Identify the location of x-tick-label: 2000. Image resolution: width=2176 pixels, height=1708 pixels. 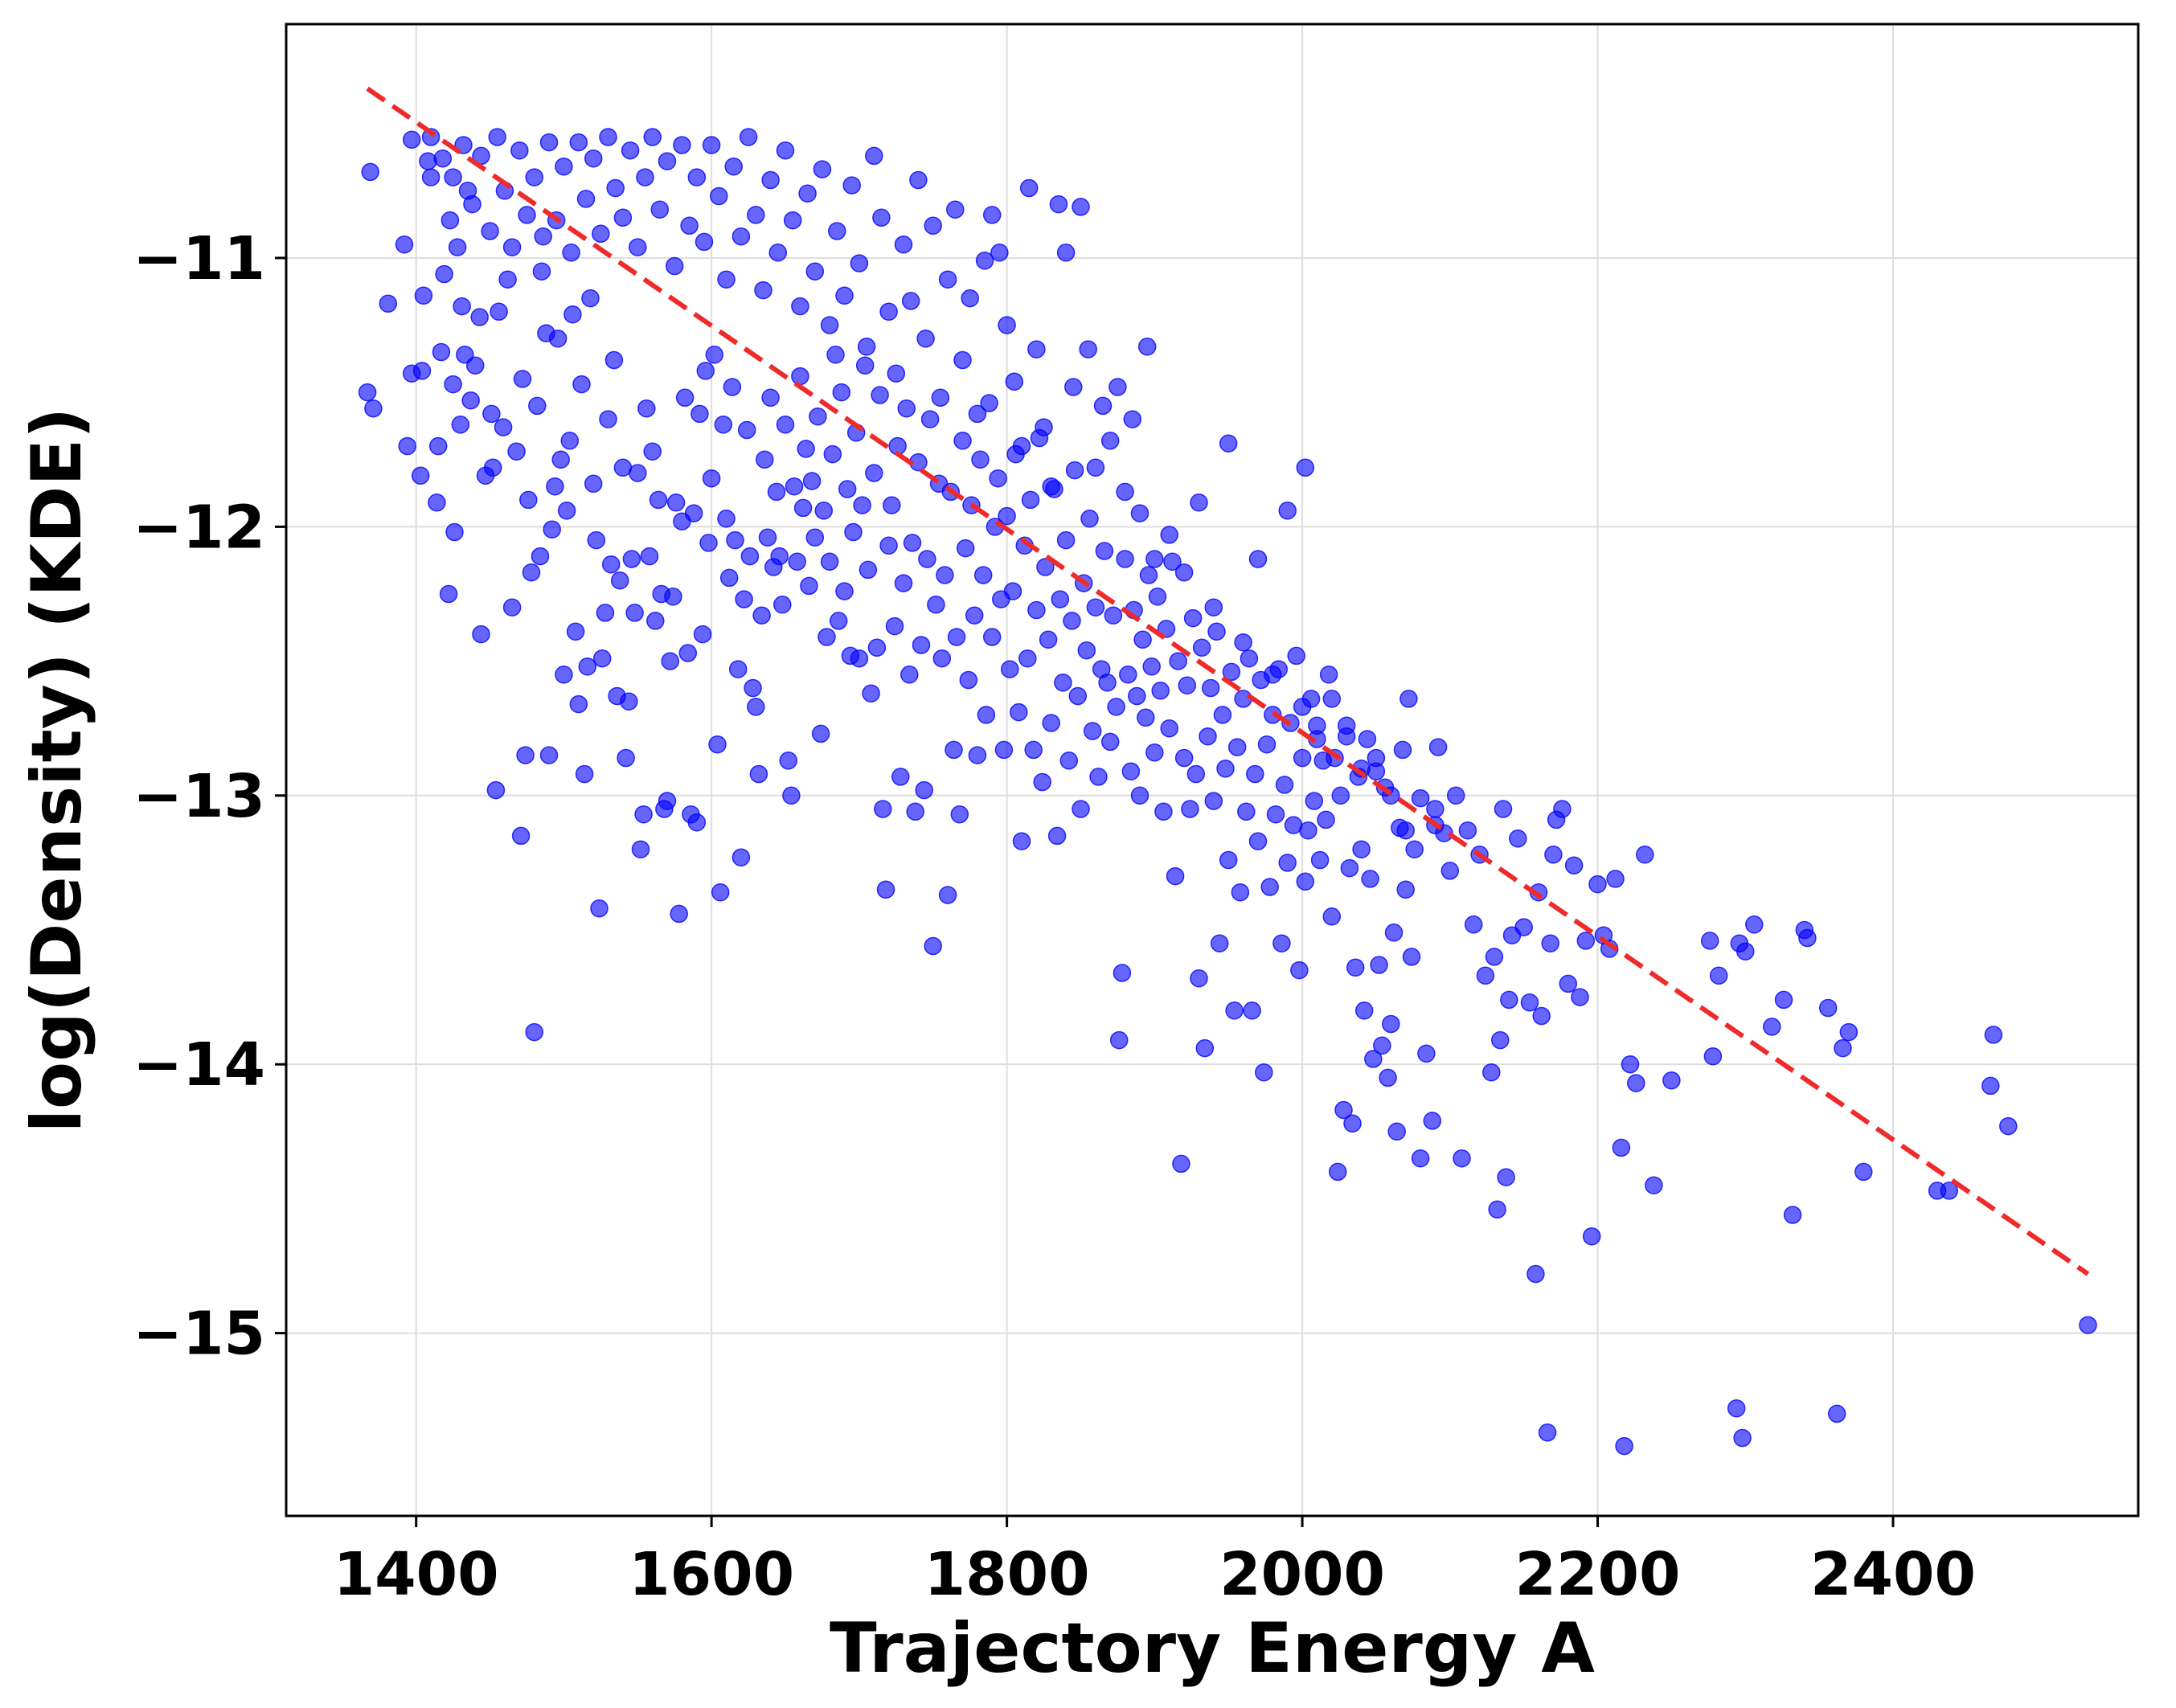
(1302, 1575).